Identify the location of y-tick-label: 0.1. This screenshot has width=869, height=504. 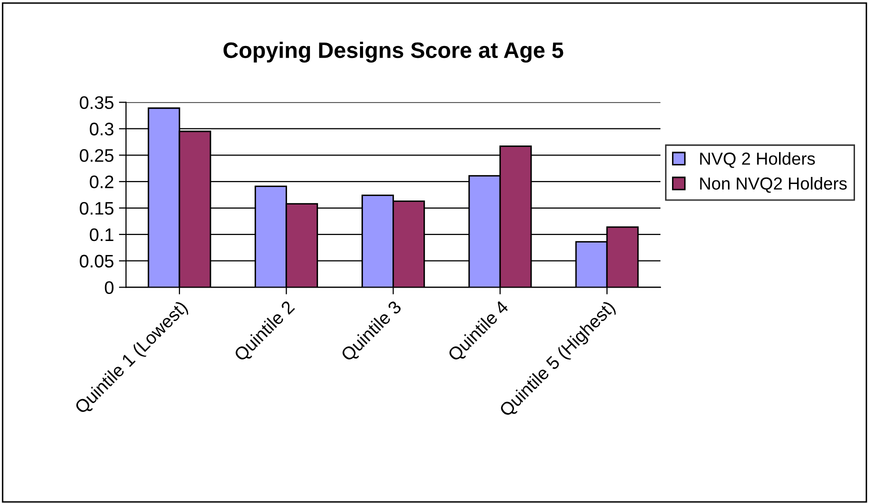
(102, 235).